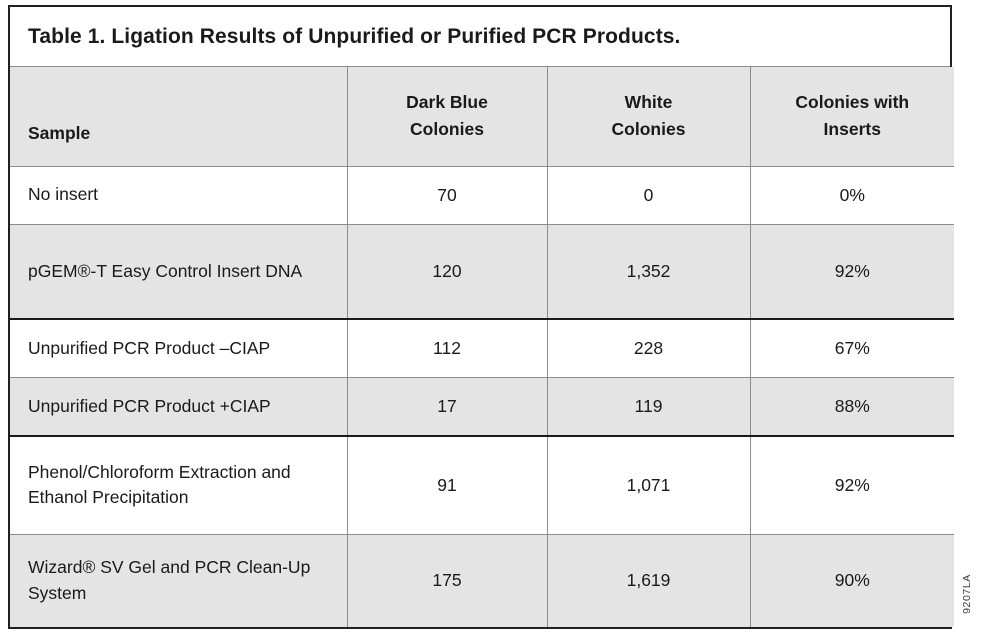  I want to click on colonies-with-inserts-cell: 67%, so click(851, 347).